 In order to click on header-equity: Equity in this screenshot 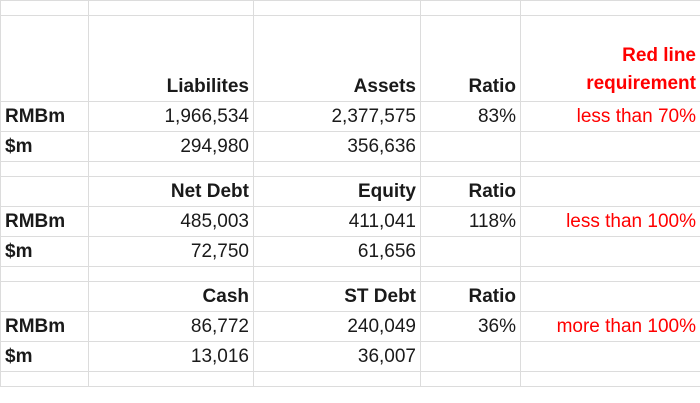, I will do `click(337, 191)`.